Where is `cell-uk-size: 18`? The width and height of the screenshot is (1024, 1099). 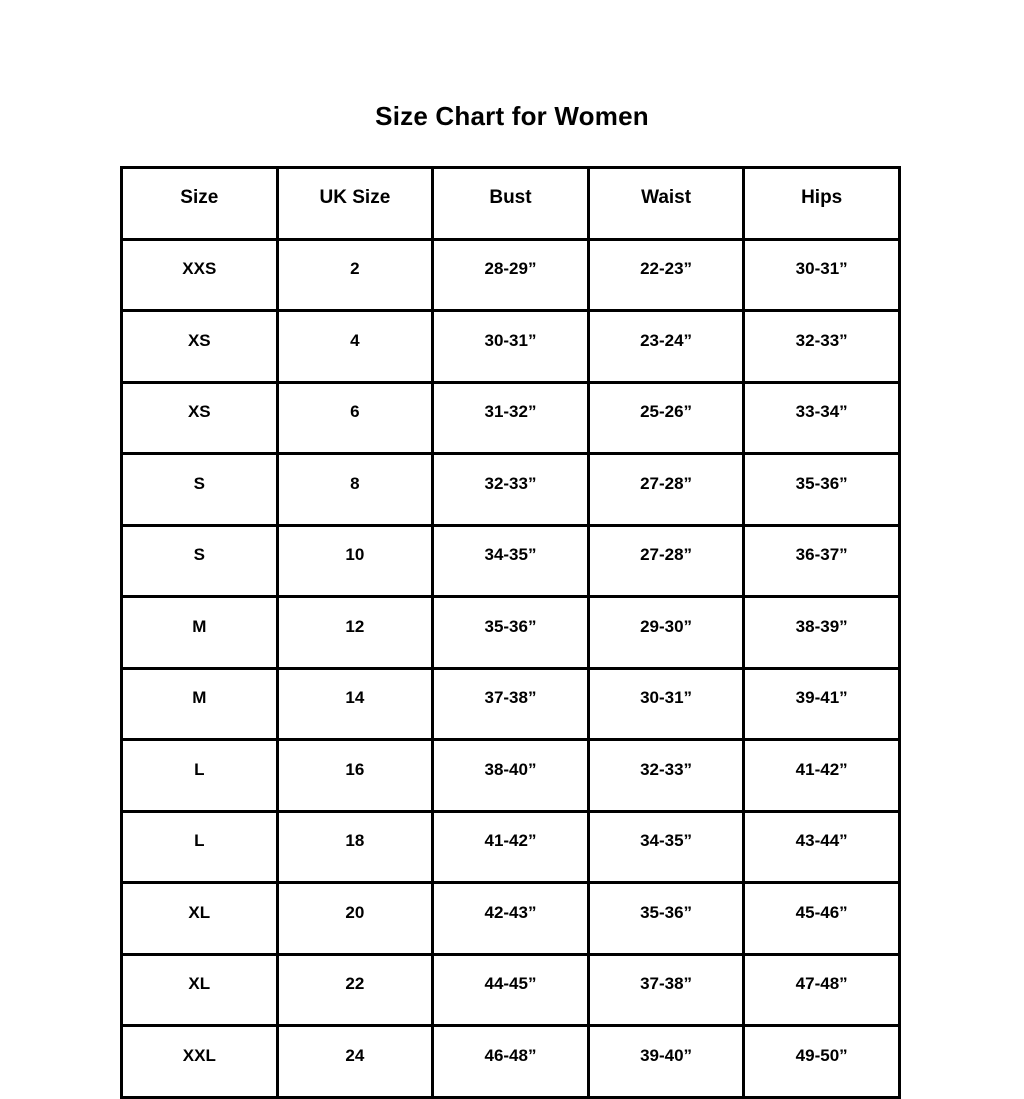
cell-uk-size: 18 is located at coordinates (355, 846).